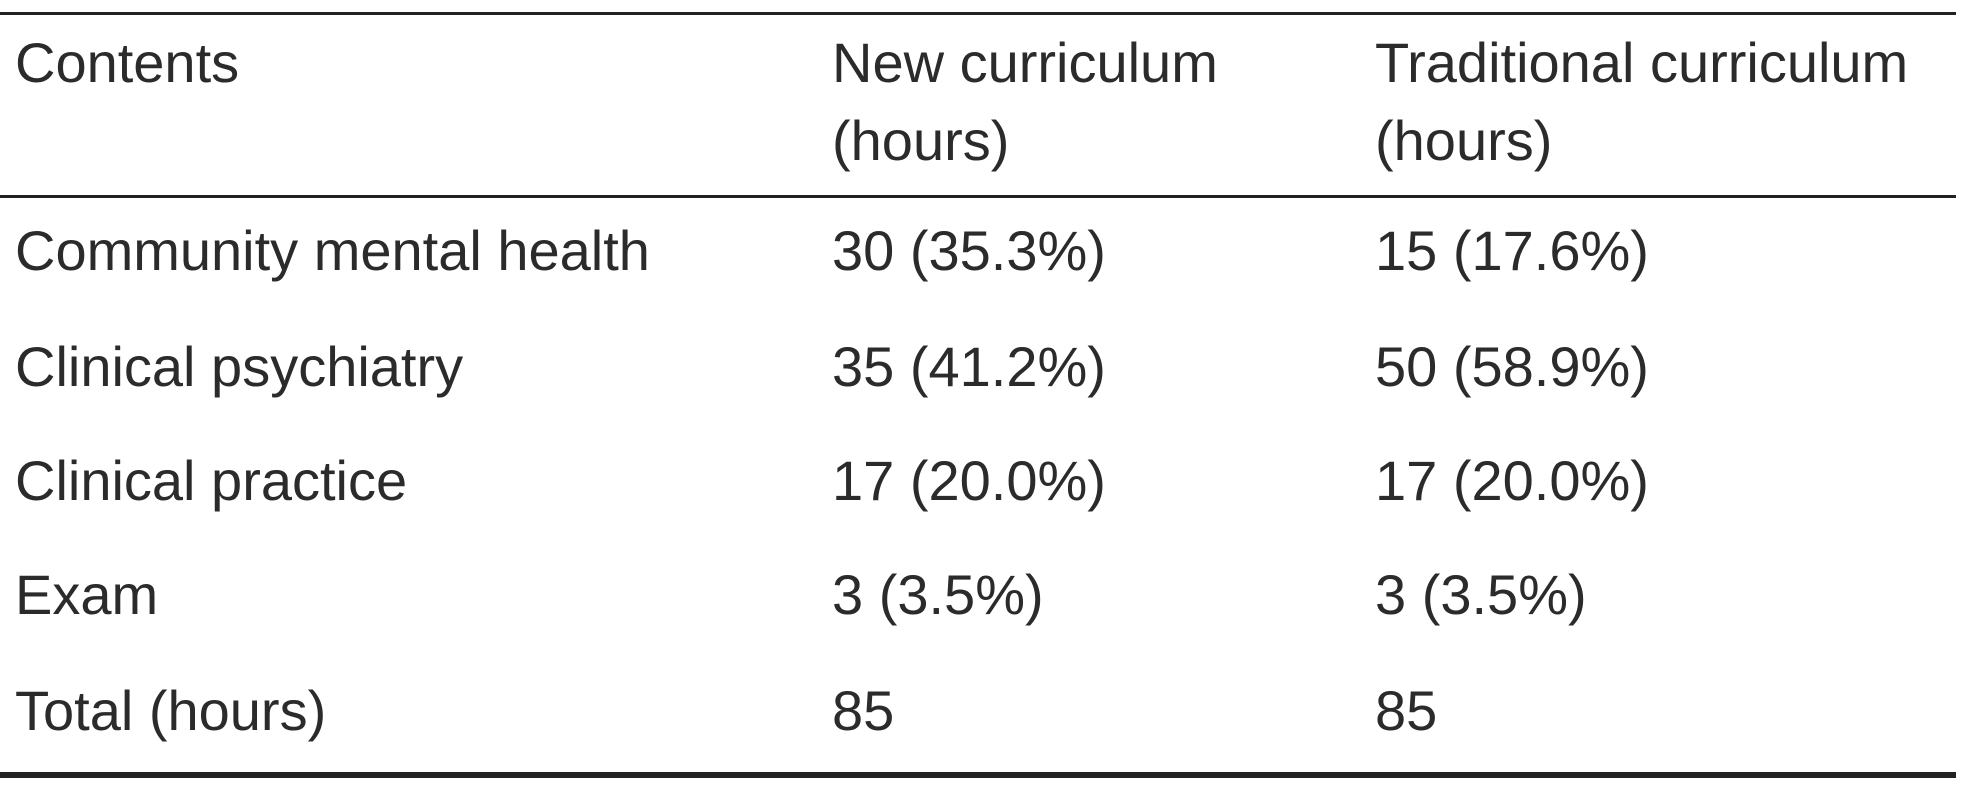 The width and height of the screenshot is (1964, 800). What do you see at coordinates (87, 594) in the screenshot?
I see `row-label: Exam` at bounding box center [87, 594].